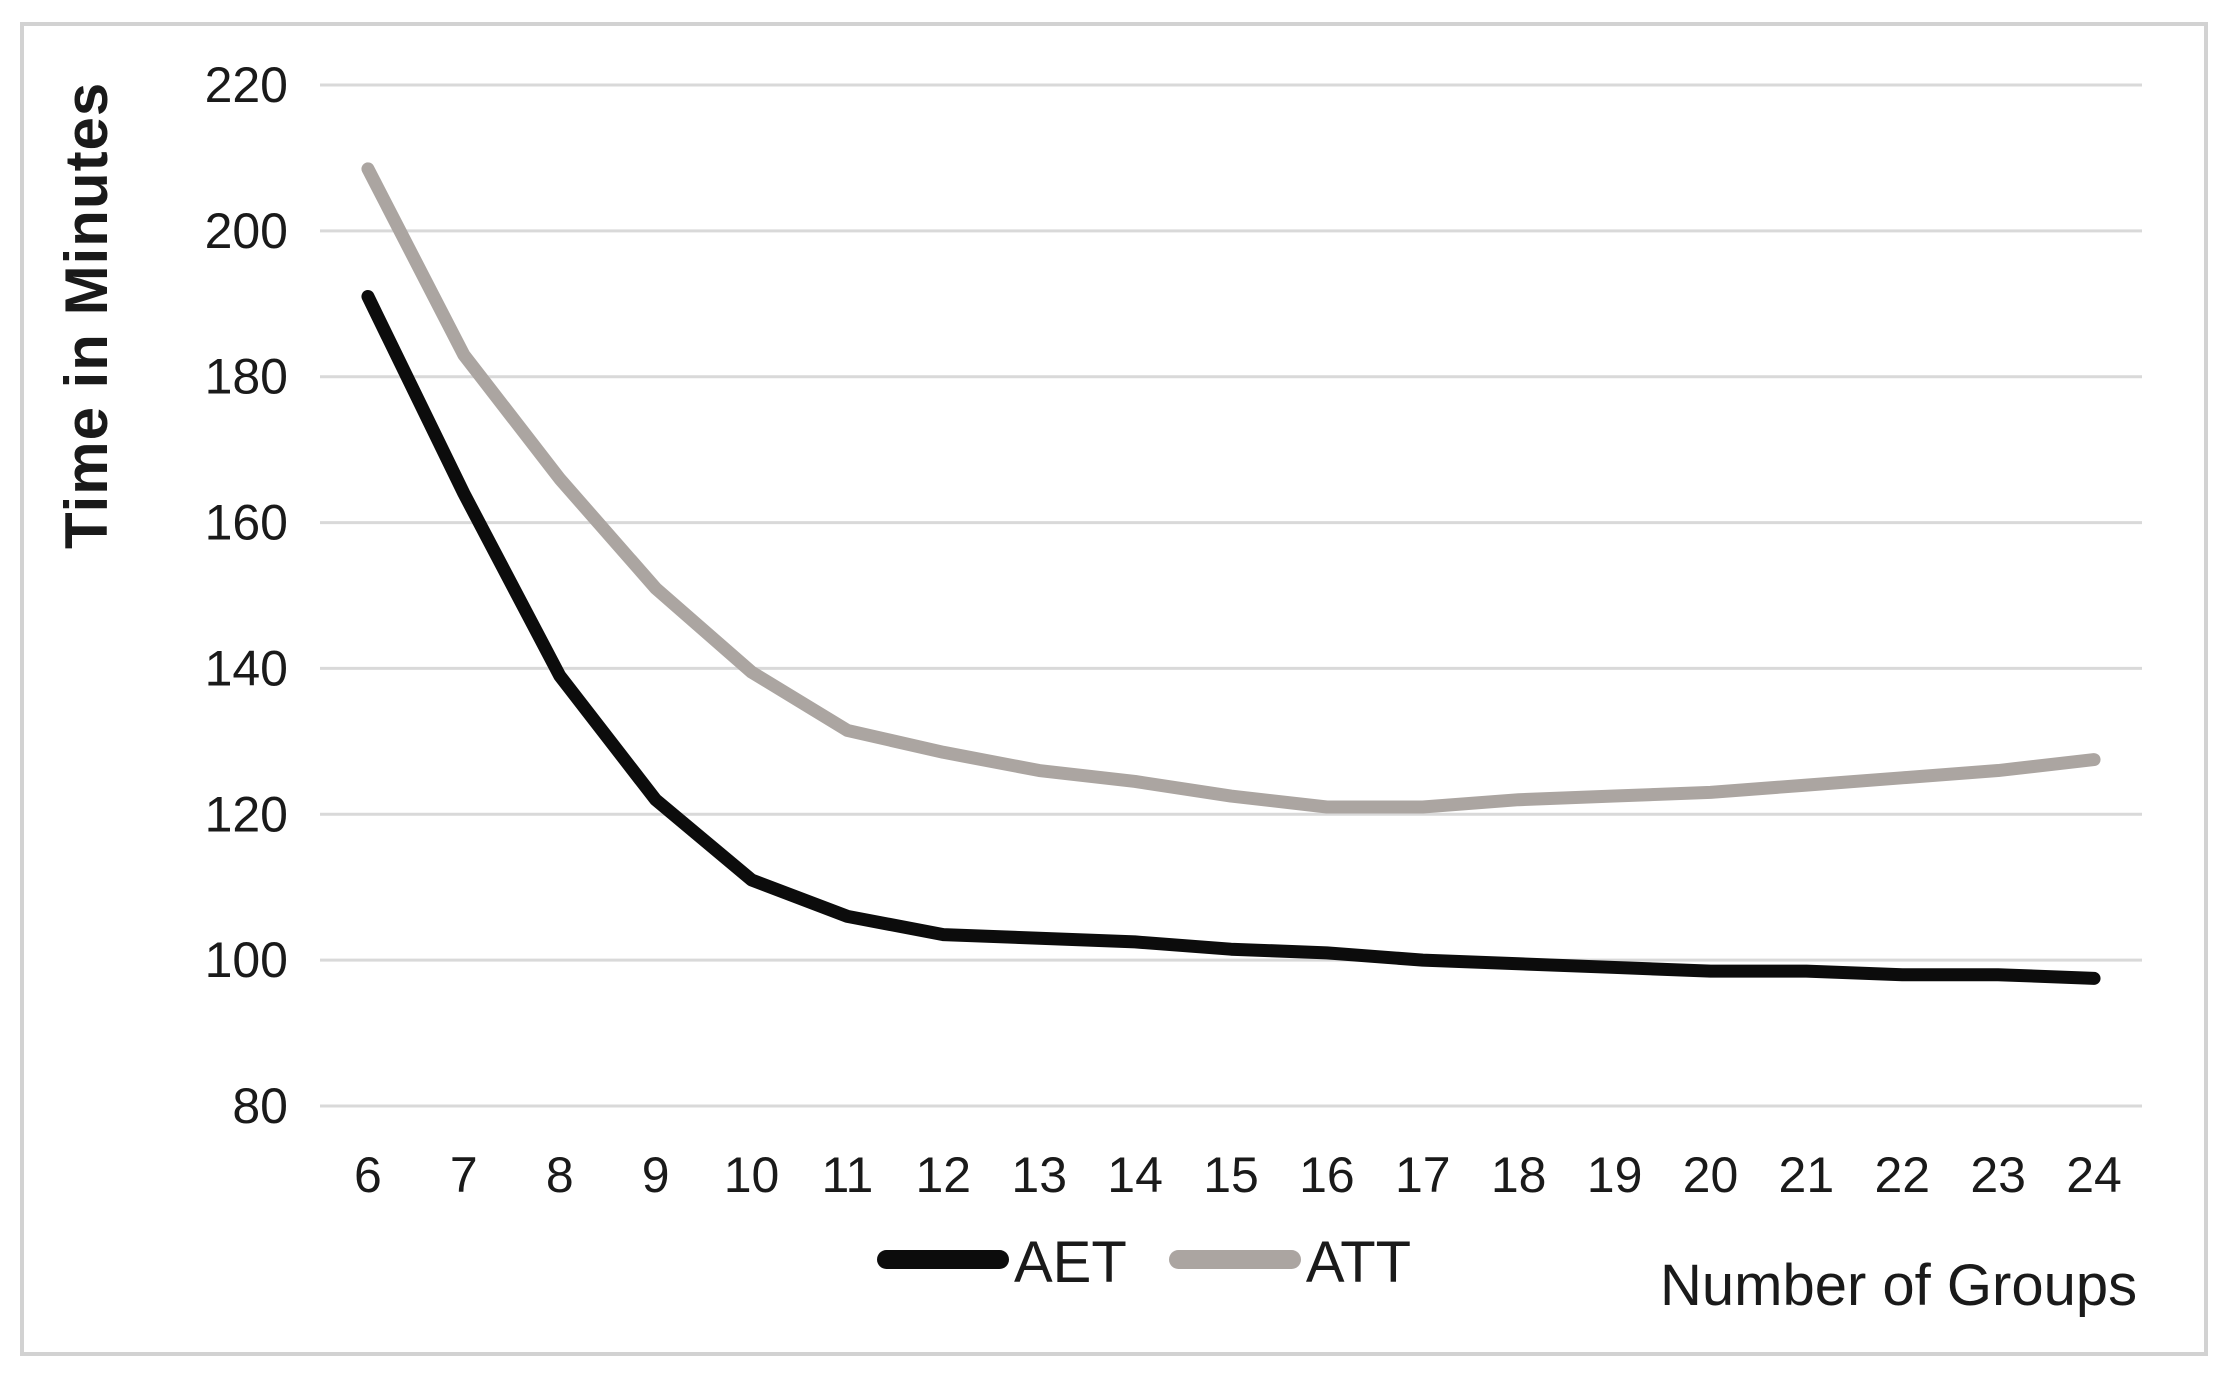  I want to click on x-tick-label: 8, so click(560, 1175).